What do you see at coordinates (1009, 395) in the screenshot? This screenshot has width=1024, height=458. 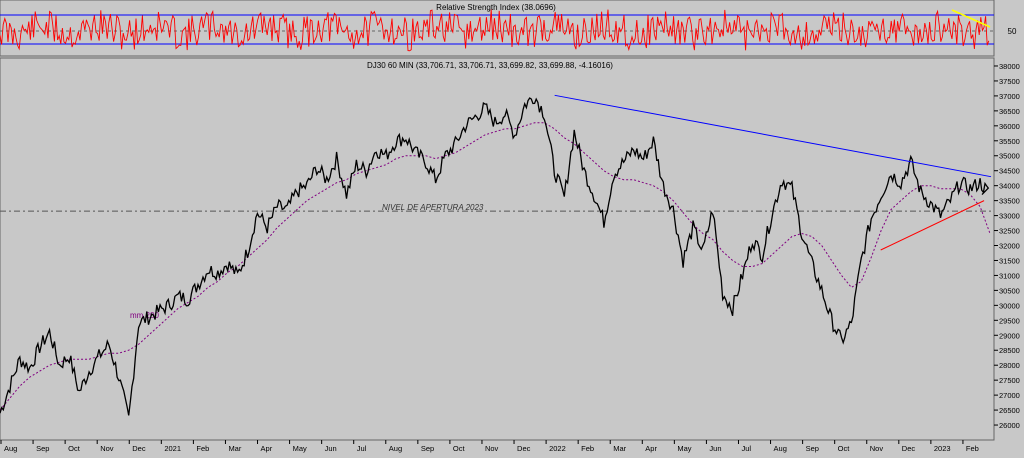 I see `y-tick-label: 27000` at bounding box center [1009, 395].